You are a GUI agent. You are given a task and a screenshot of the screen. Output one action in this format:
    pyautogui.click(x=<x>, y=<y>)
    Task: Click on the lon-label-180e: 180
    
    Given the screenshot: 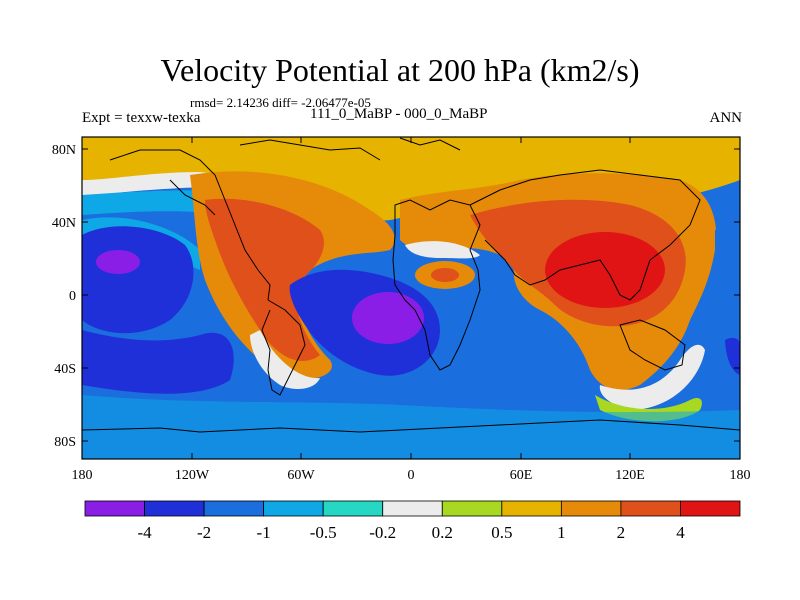 What is the action you would take?
    pyautogui.click(x=740, y=475)
    